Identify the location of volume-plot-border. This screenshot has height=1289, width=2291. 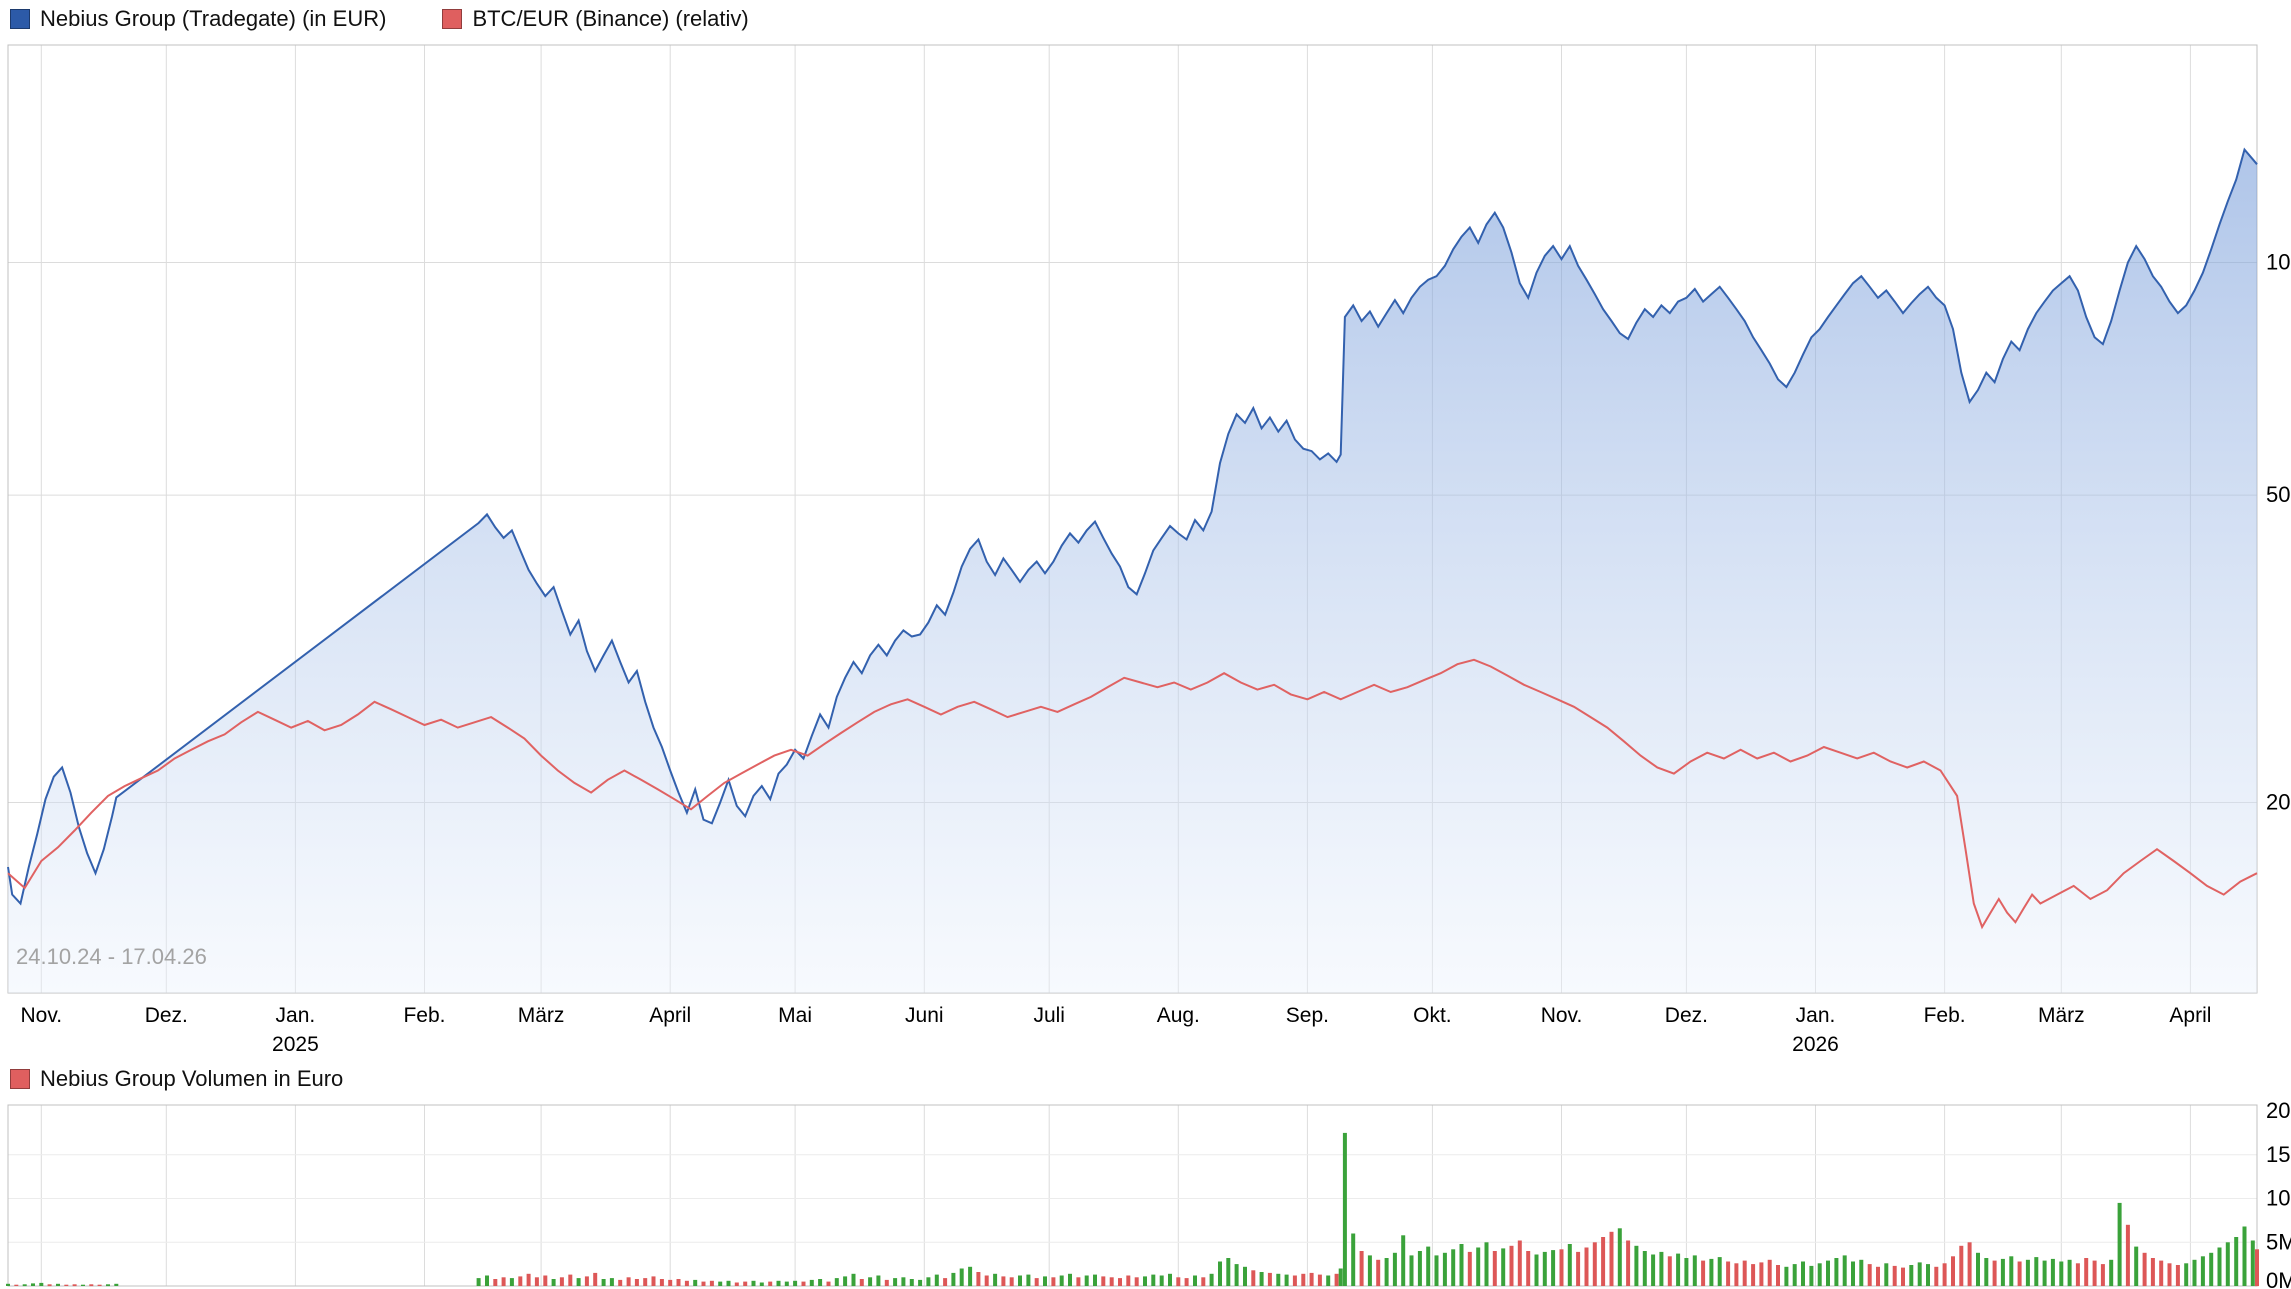
(1132, 1195).